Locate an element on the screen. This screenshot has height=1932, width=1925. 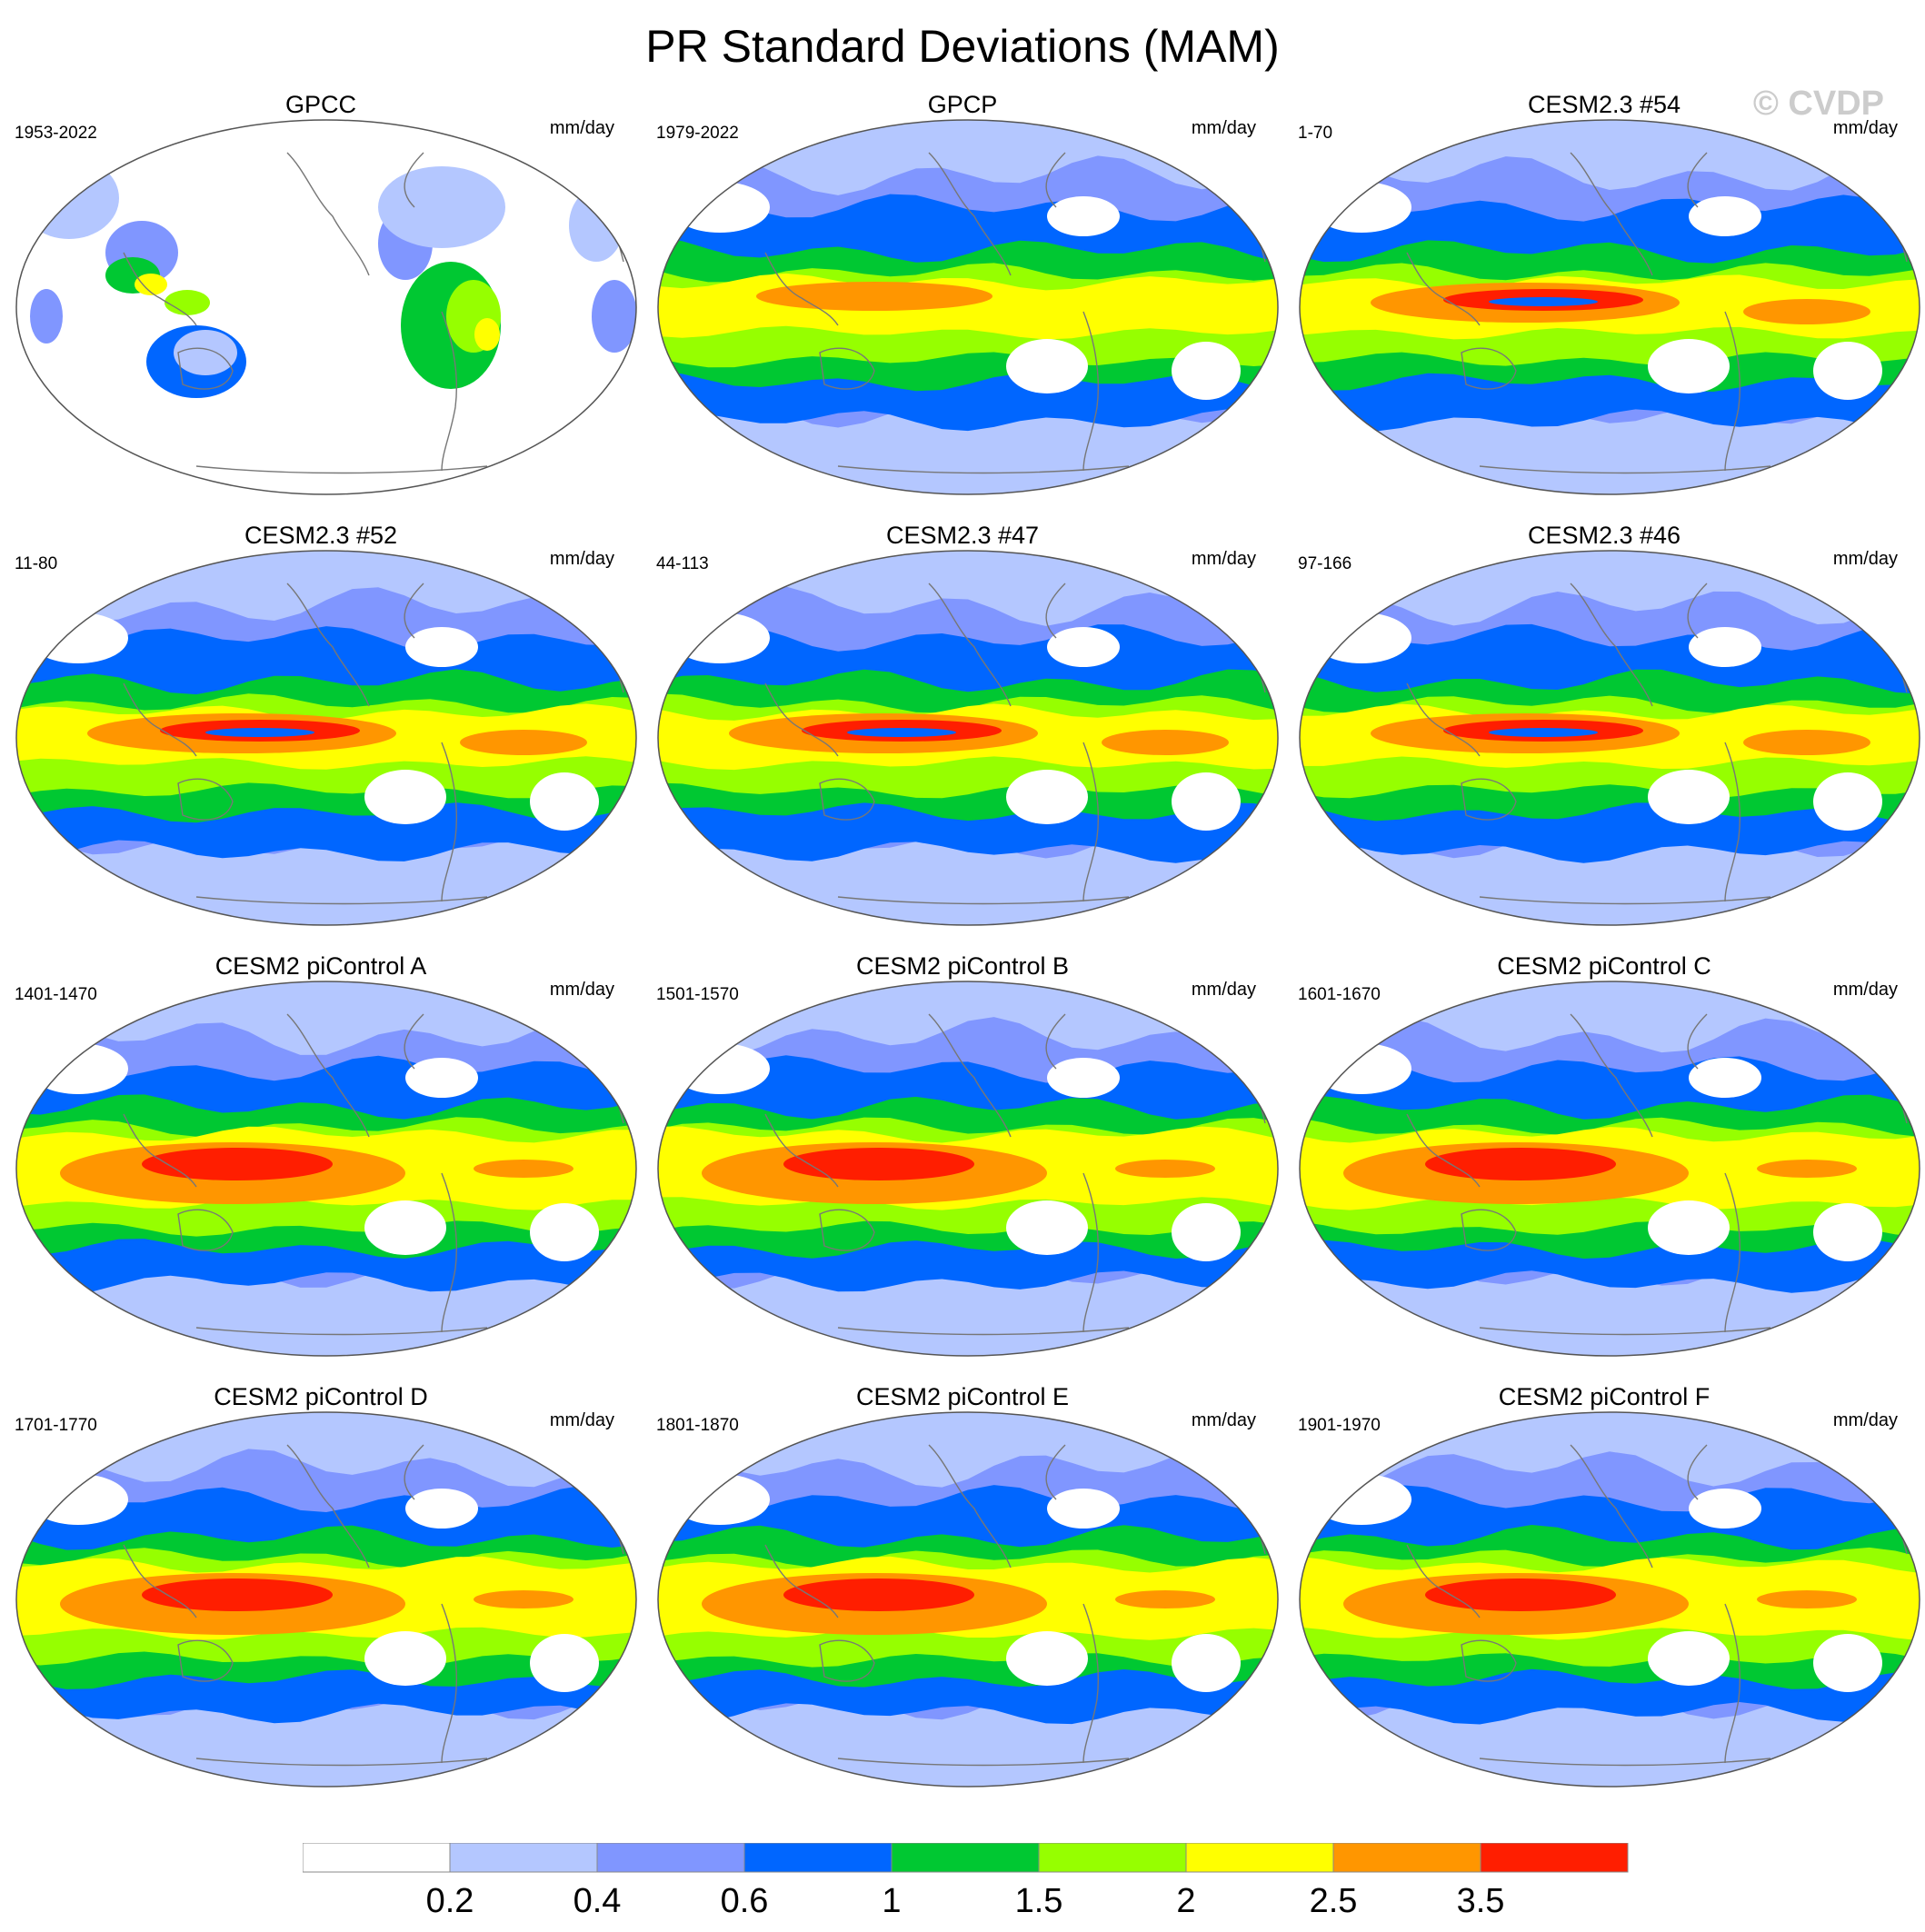
map-panel: CESM2.3 #54 1-70 mm/day is located at coordinates (1604, 247).